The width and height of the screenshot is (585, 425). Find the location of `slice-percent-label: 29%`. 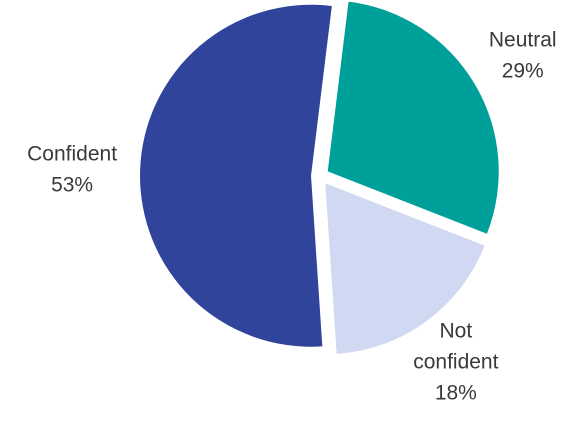

slice-percent-label: 29% is located at coordinates (523, 71).